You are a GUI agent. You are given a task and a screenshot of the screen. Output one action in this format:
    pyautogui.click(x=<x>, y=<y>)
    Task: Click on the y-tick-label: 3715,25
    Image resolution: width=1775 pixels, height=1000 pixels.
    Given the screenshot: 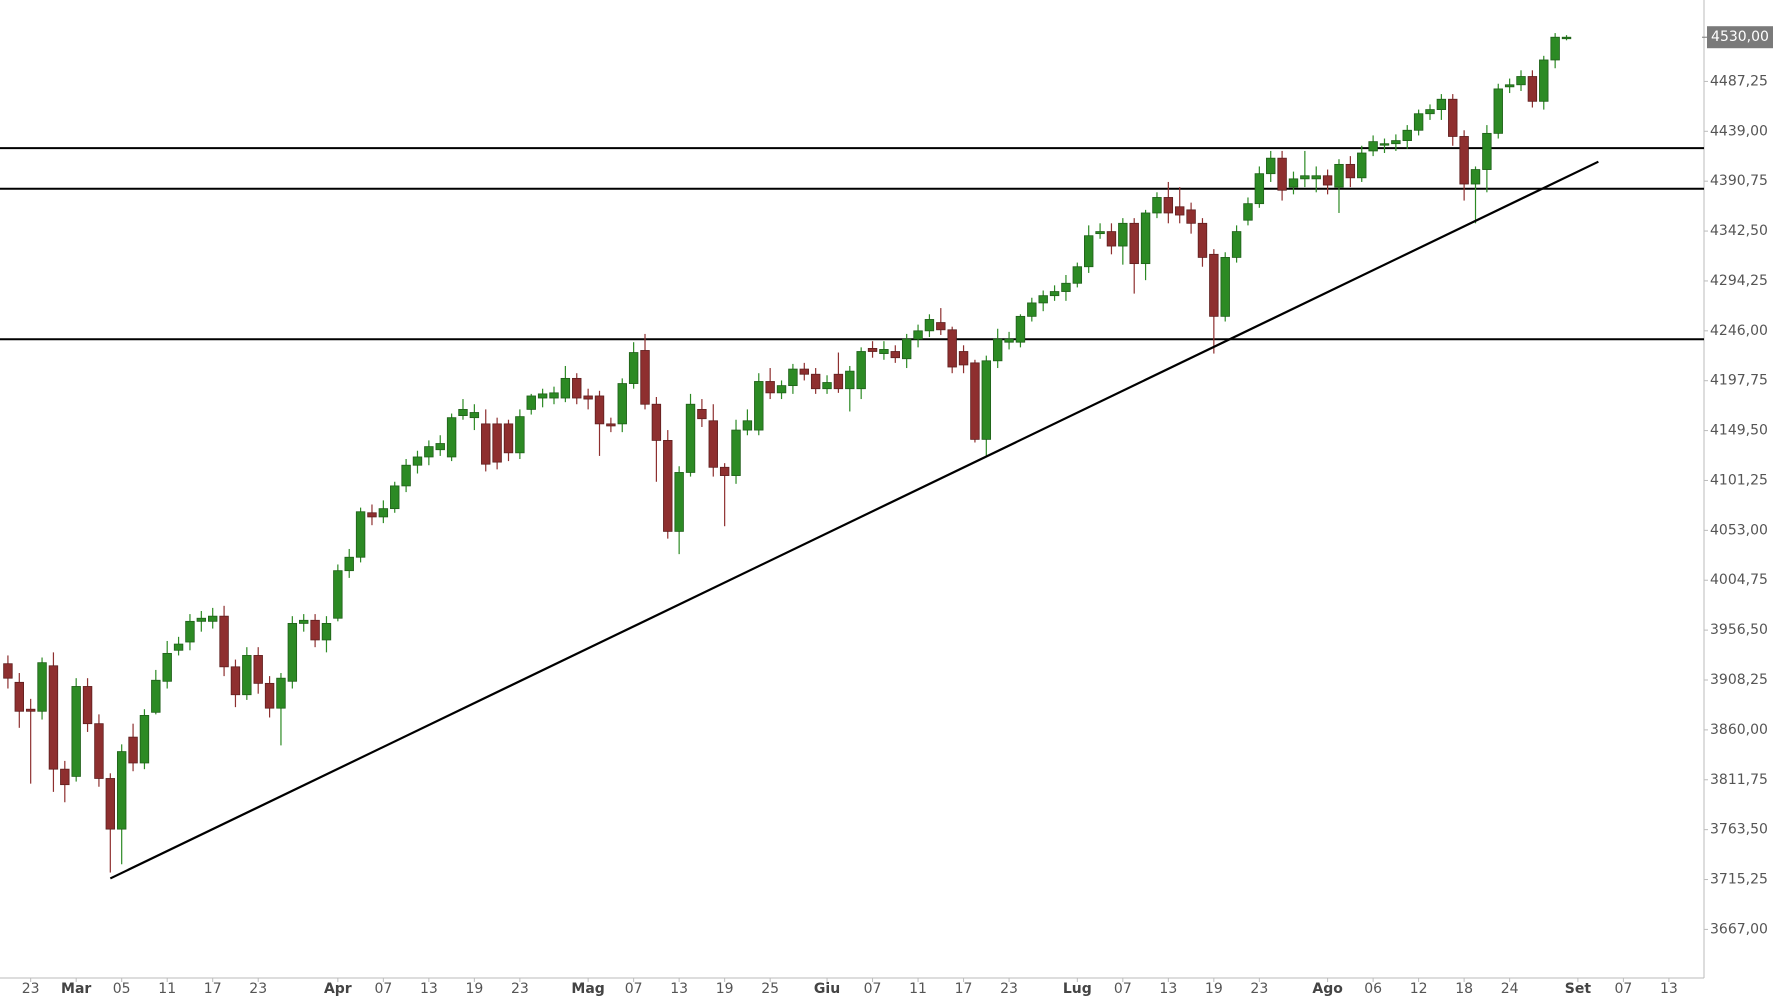 What is the action you would take?
    pyautogui.click(x=1739, y=880)
    